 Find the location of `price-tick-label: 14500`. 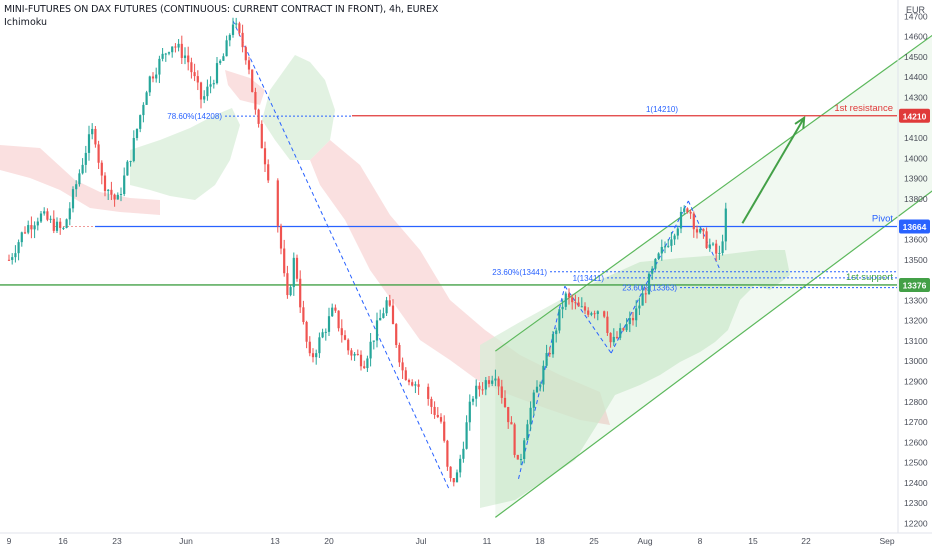

price-tick-label: 14500 is located at coordinates (916, 57).